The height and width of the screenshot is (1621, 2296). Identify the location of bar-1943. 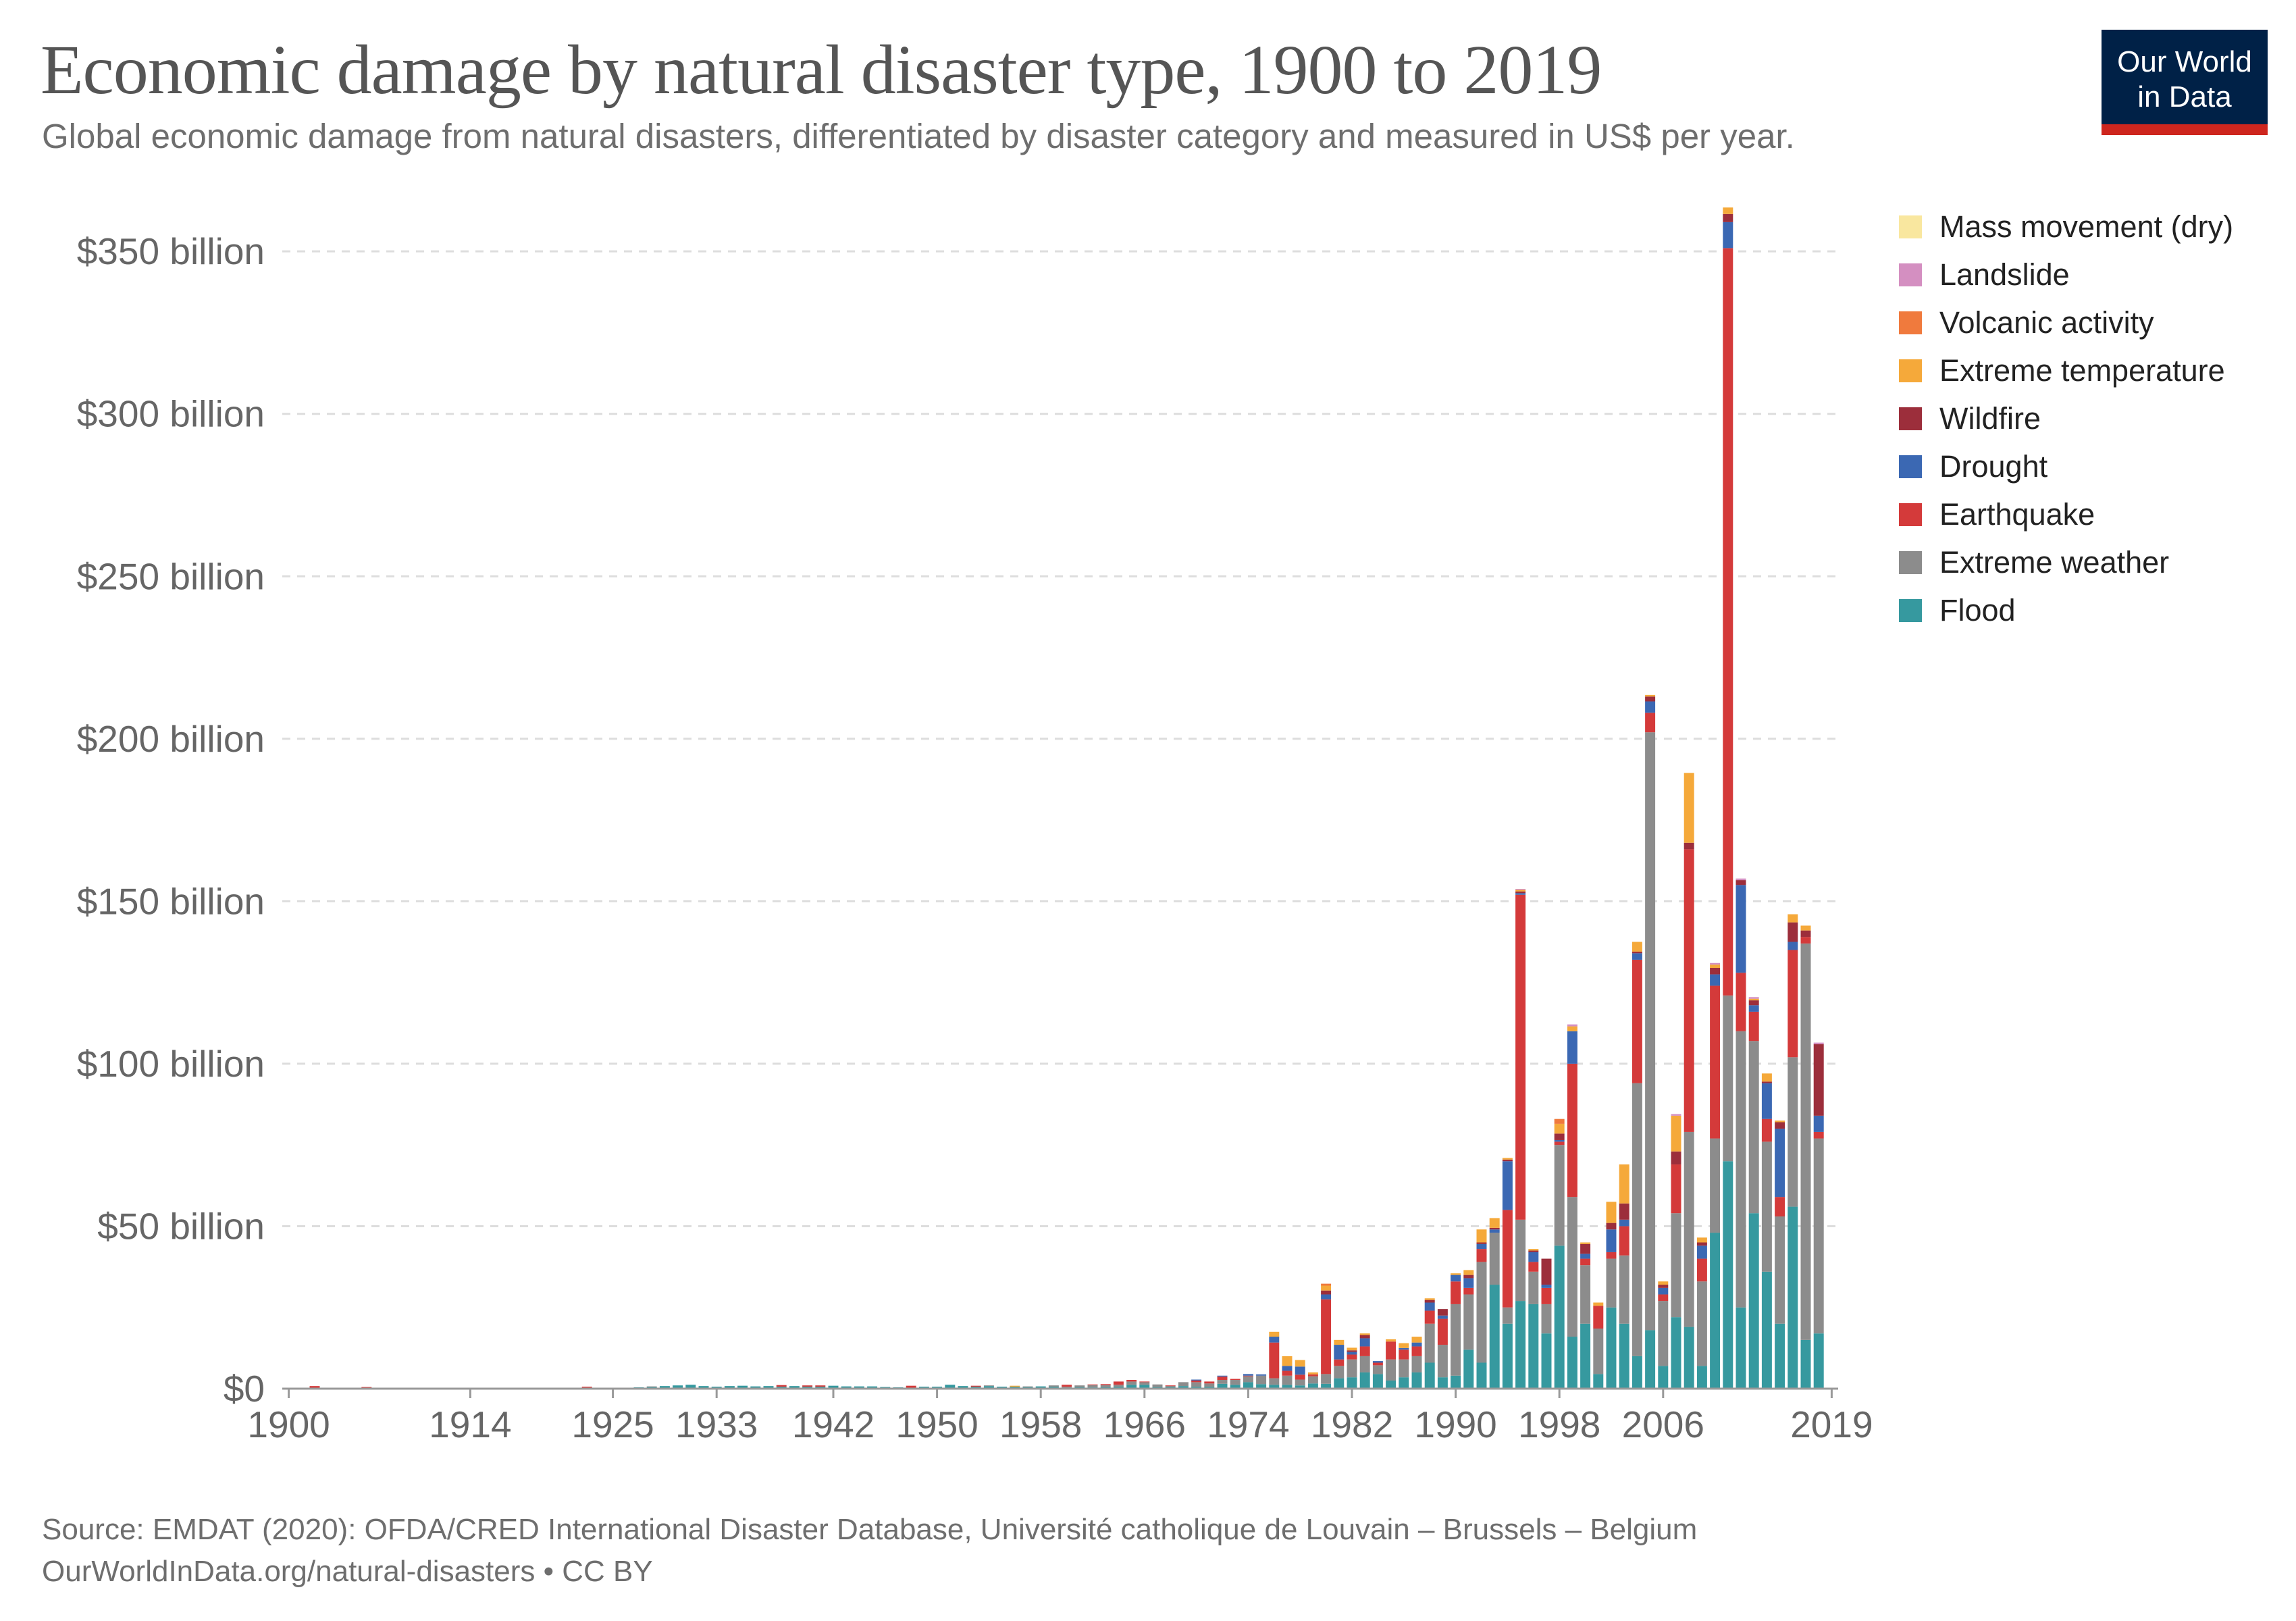
(847, 1387).